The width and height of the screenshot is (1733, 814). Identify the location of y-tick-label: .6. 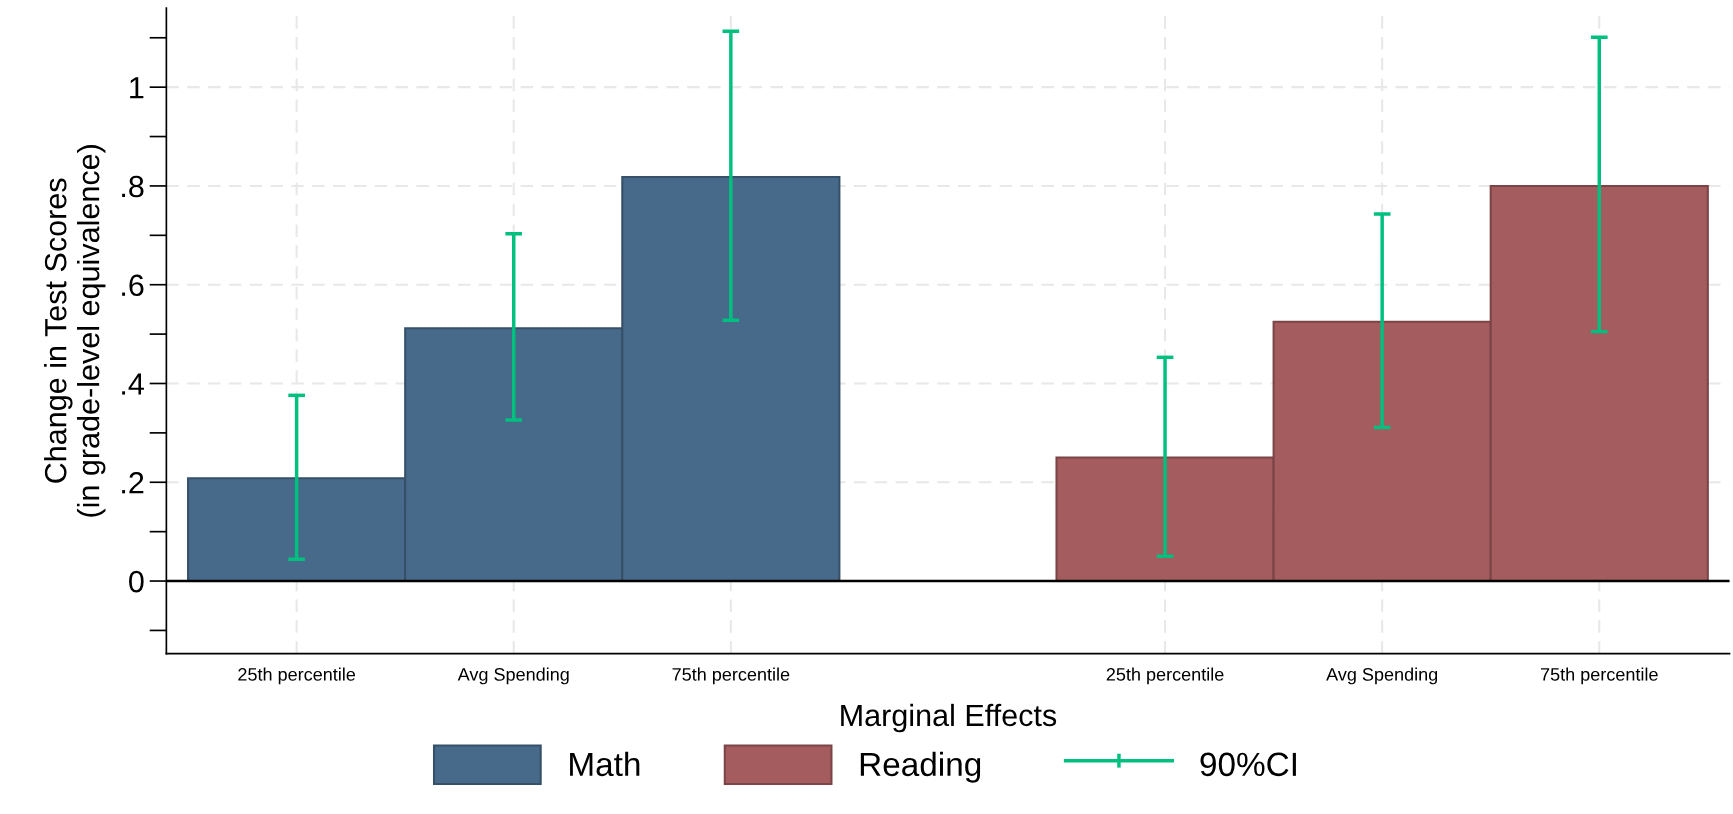
(133, 285).